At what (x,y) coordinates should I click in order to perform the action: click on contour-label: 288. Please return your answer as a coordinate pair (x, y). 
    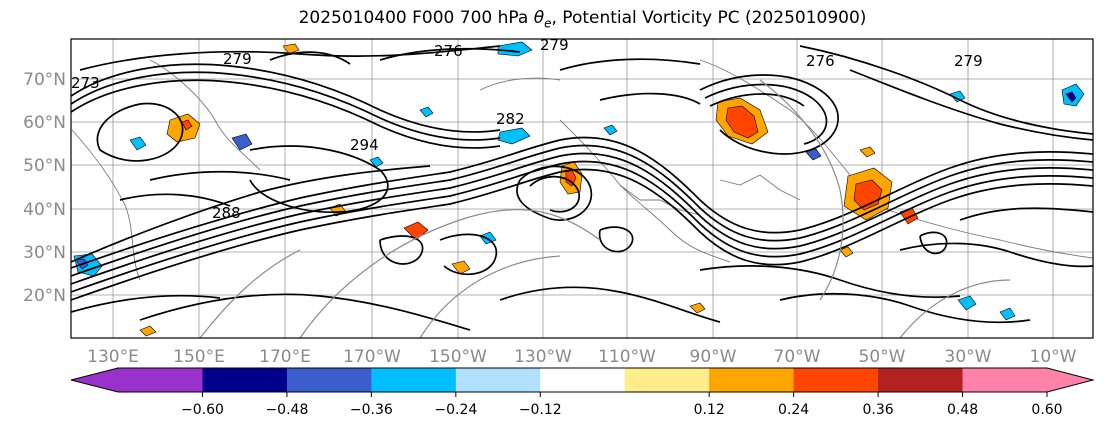
    Looking at the image, I should click on (226, 213).